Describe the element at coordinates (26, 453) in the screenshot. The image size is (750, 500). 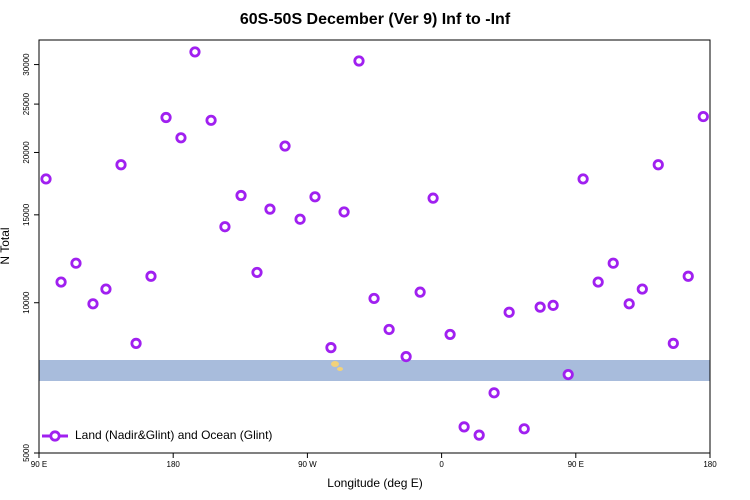
I see `y-tick-label: 5000` at that location.